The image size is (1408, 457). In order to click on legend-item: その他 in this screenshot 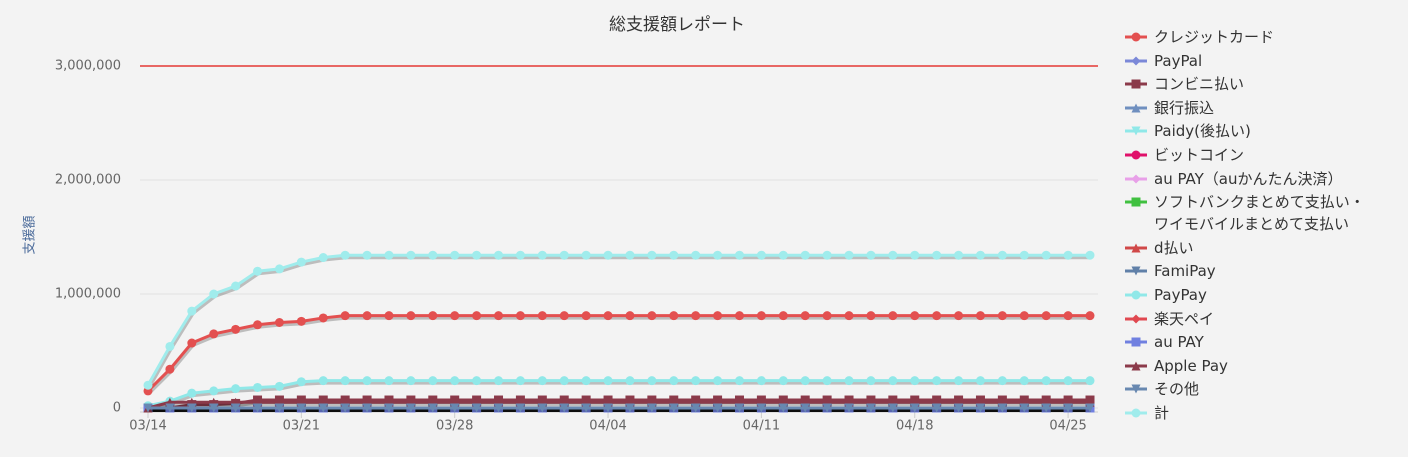, I will do `click(1264, 389)`.